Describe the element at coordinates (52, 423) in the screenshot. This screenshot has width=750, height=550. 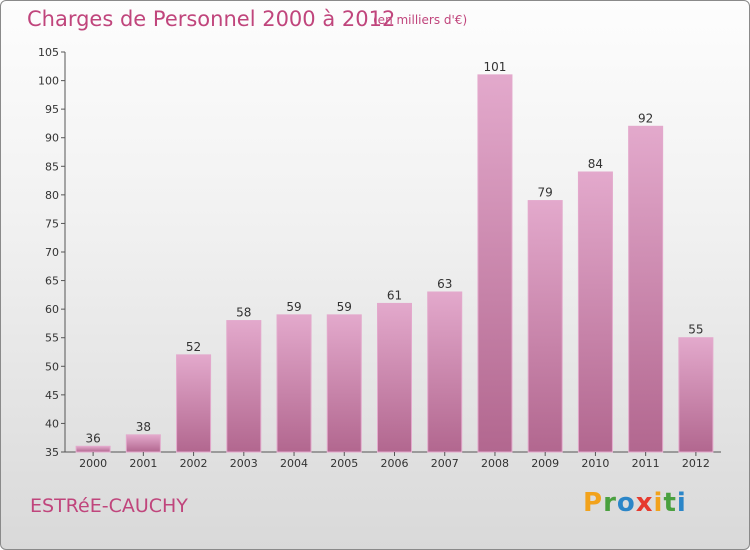
I see `y-tick-label: 40` at that location.